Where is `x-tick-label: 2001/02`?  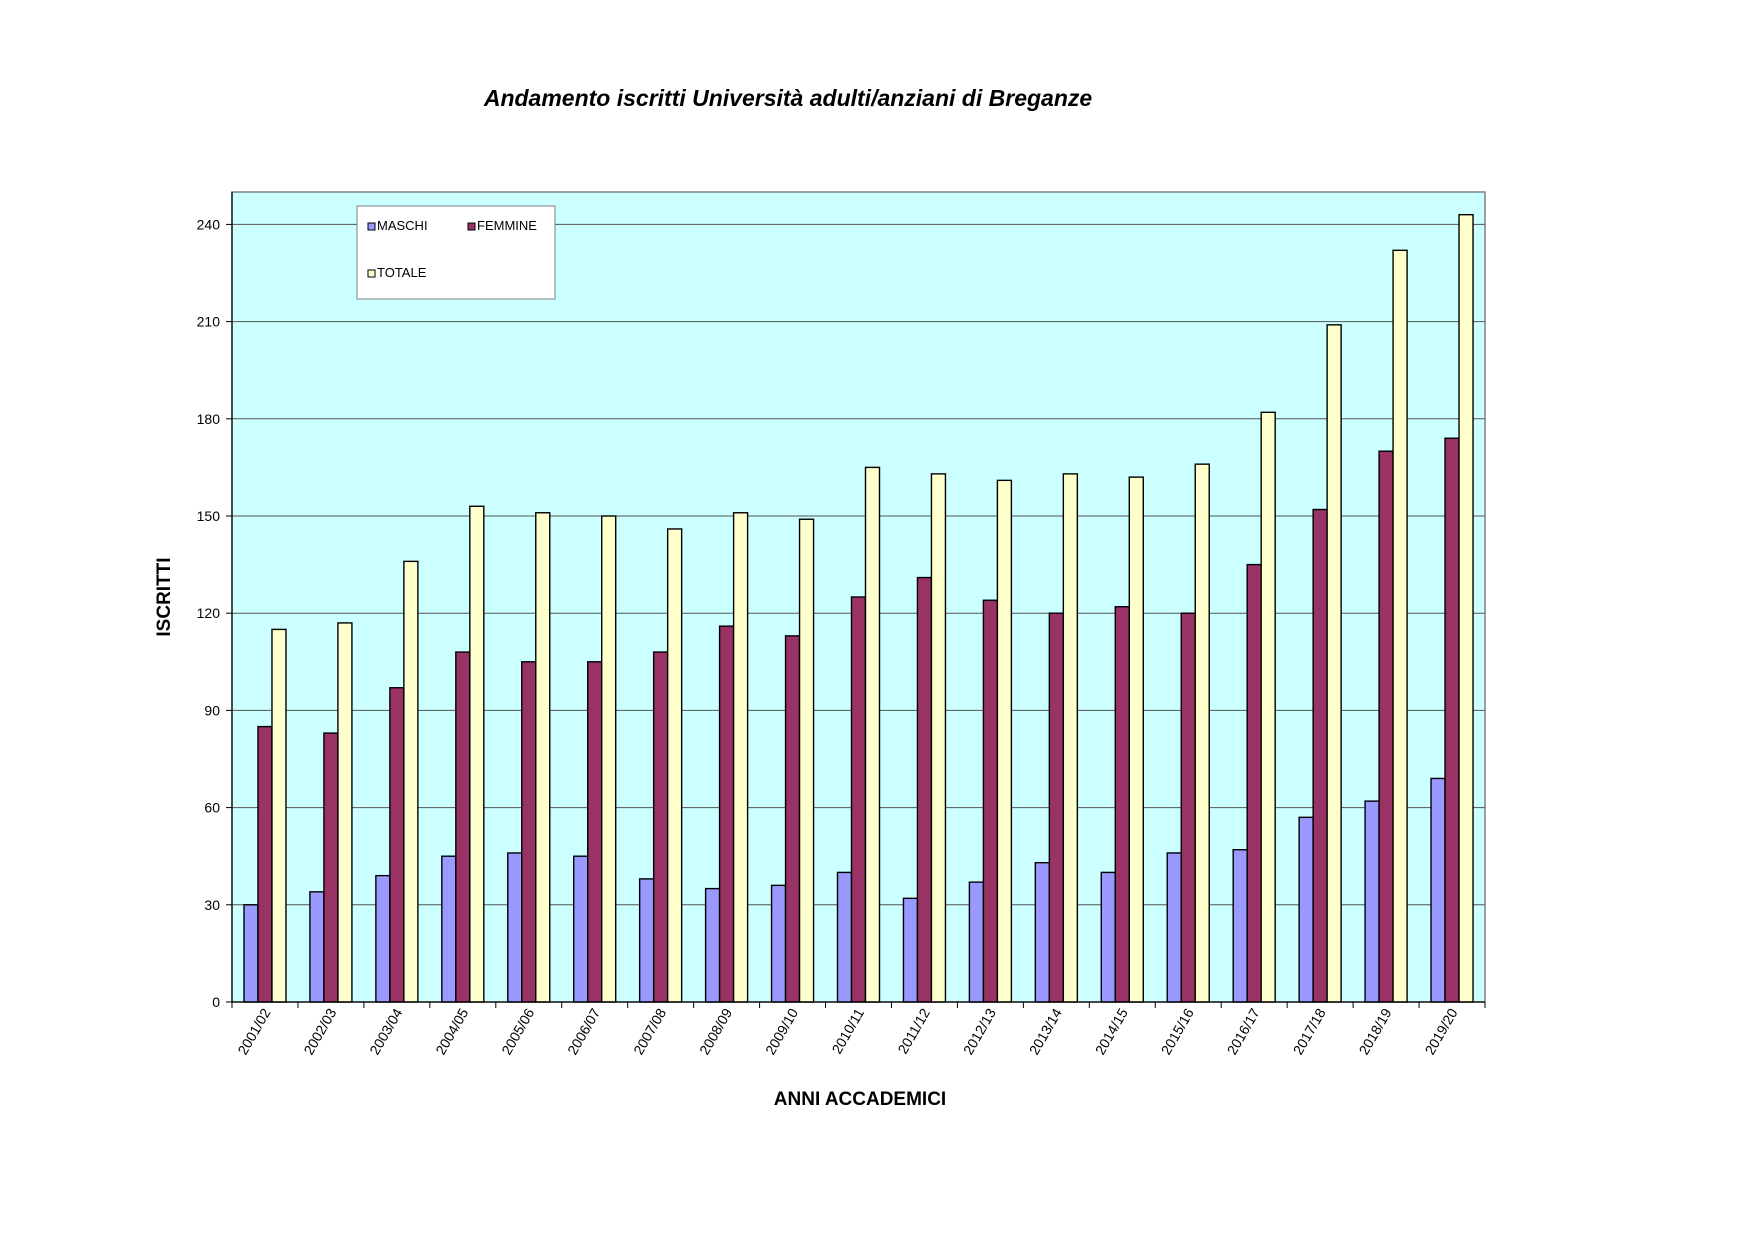
x-tick-label: 2001/02 is located at coordinates (253, 1031).